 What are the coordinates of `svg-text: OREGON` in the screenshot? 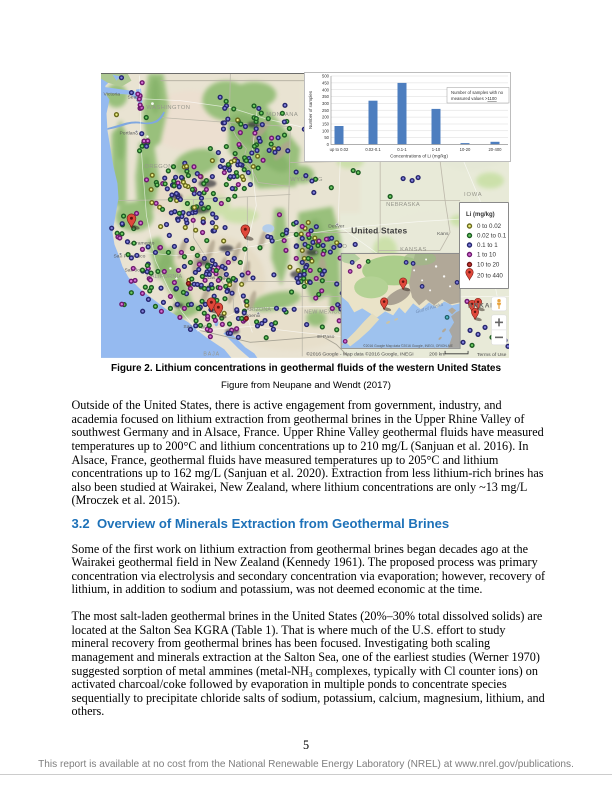 It's located at (158, 167).